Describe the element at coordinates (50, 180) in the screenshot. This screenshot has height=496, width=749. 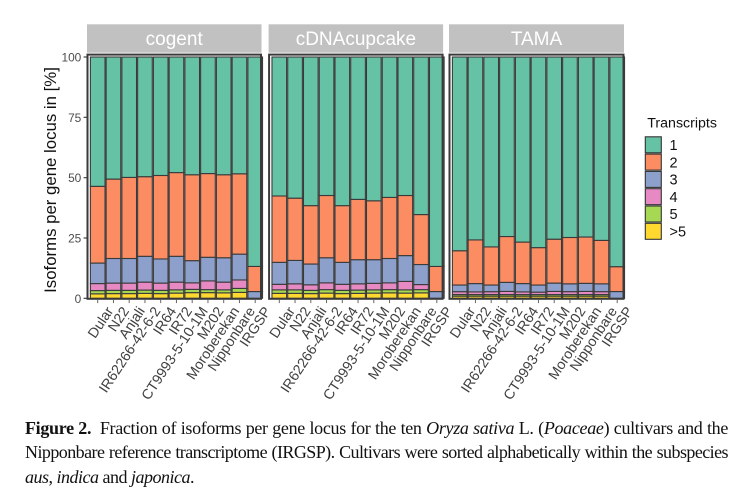
I see `svg-text: Isoforms per gene locus in [%]` at that location.